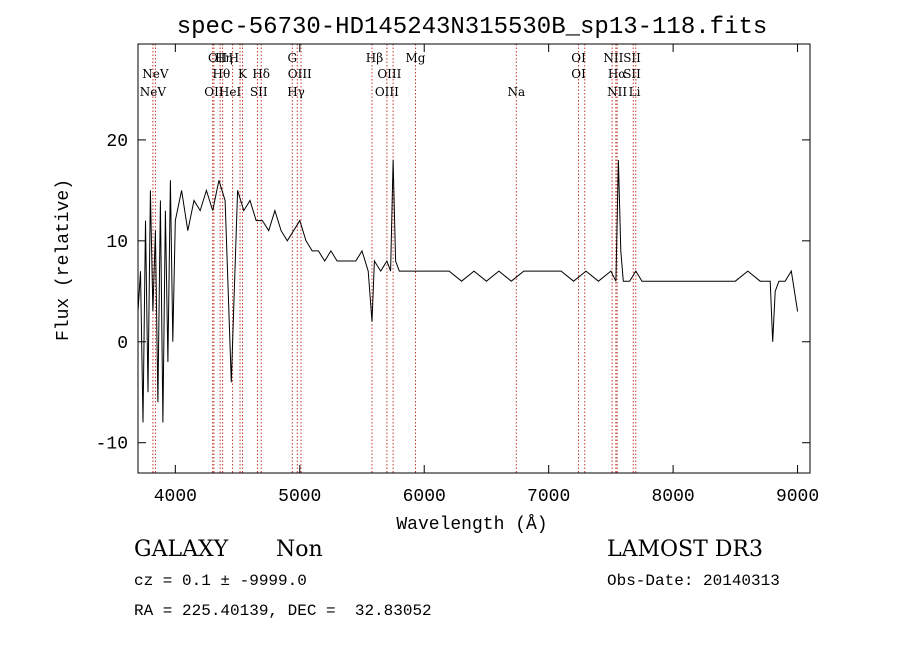  Describe the element at coordinates (416, 58) in the screenshot. I see `marker-label: Mg` at that location.